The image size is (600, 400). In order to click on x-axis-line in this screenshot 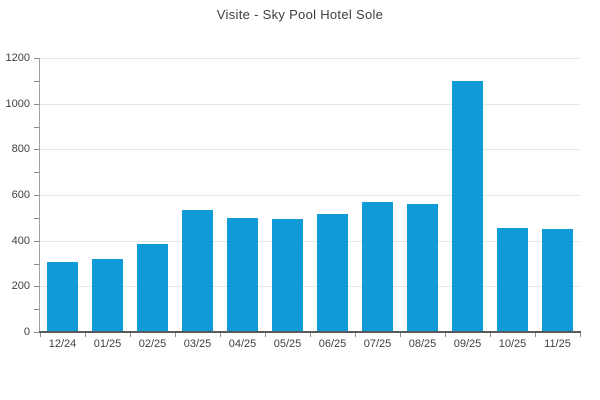, I will do `click(310, 332)`.